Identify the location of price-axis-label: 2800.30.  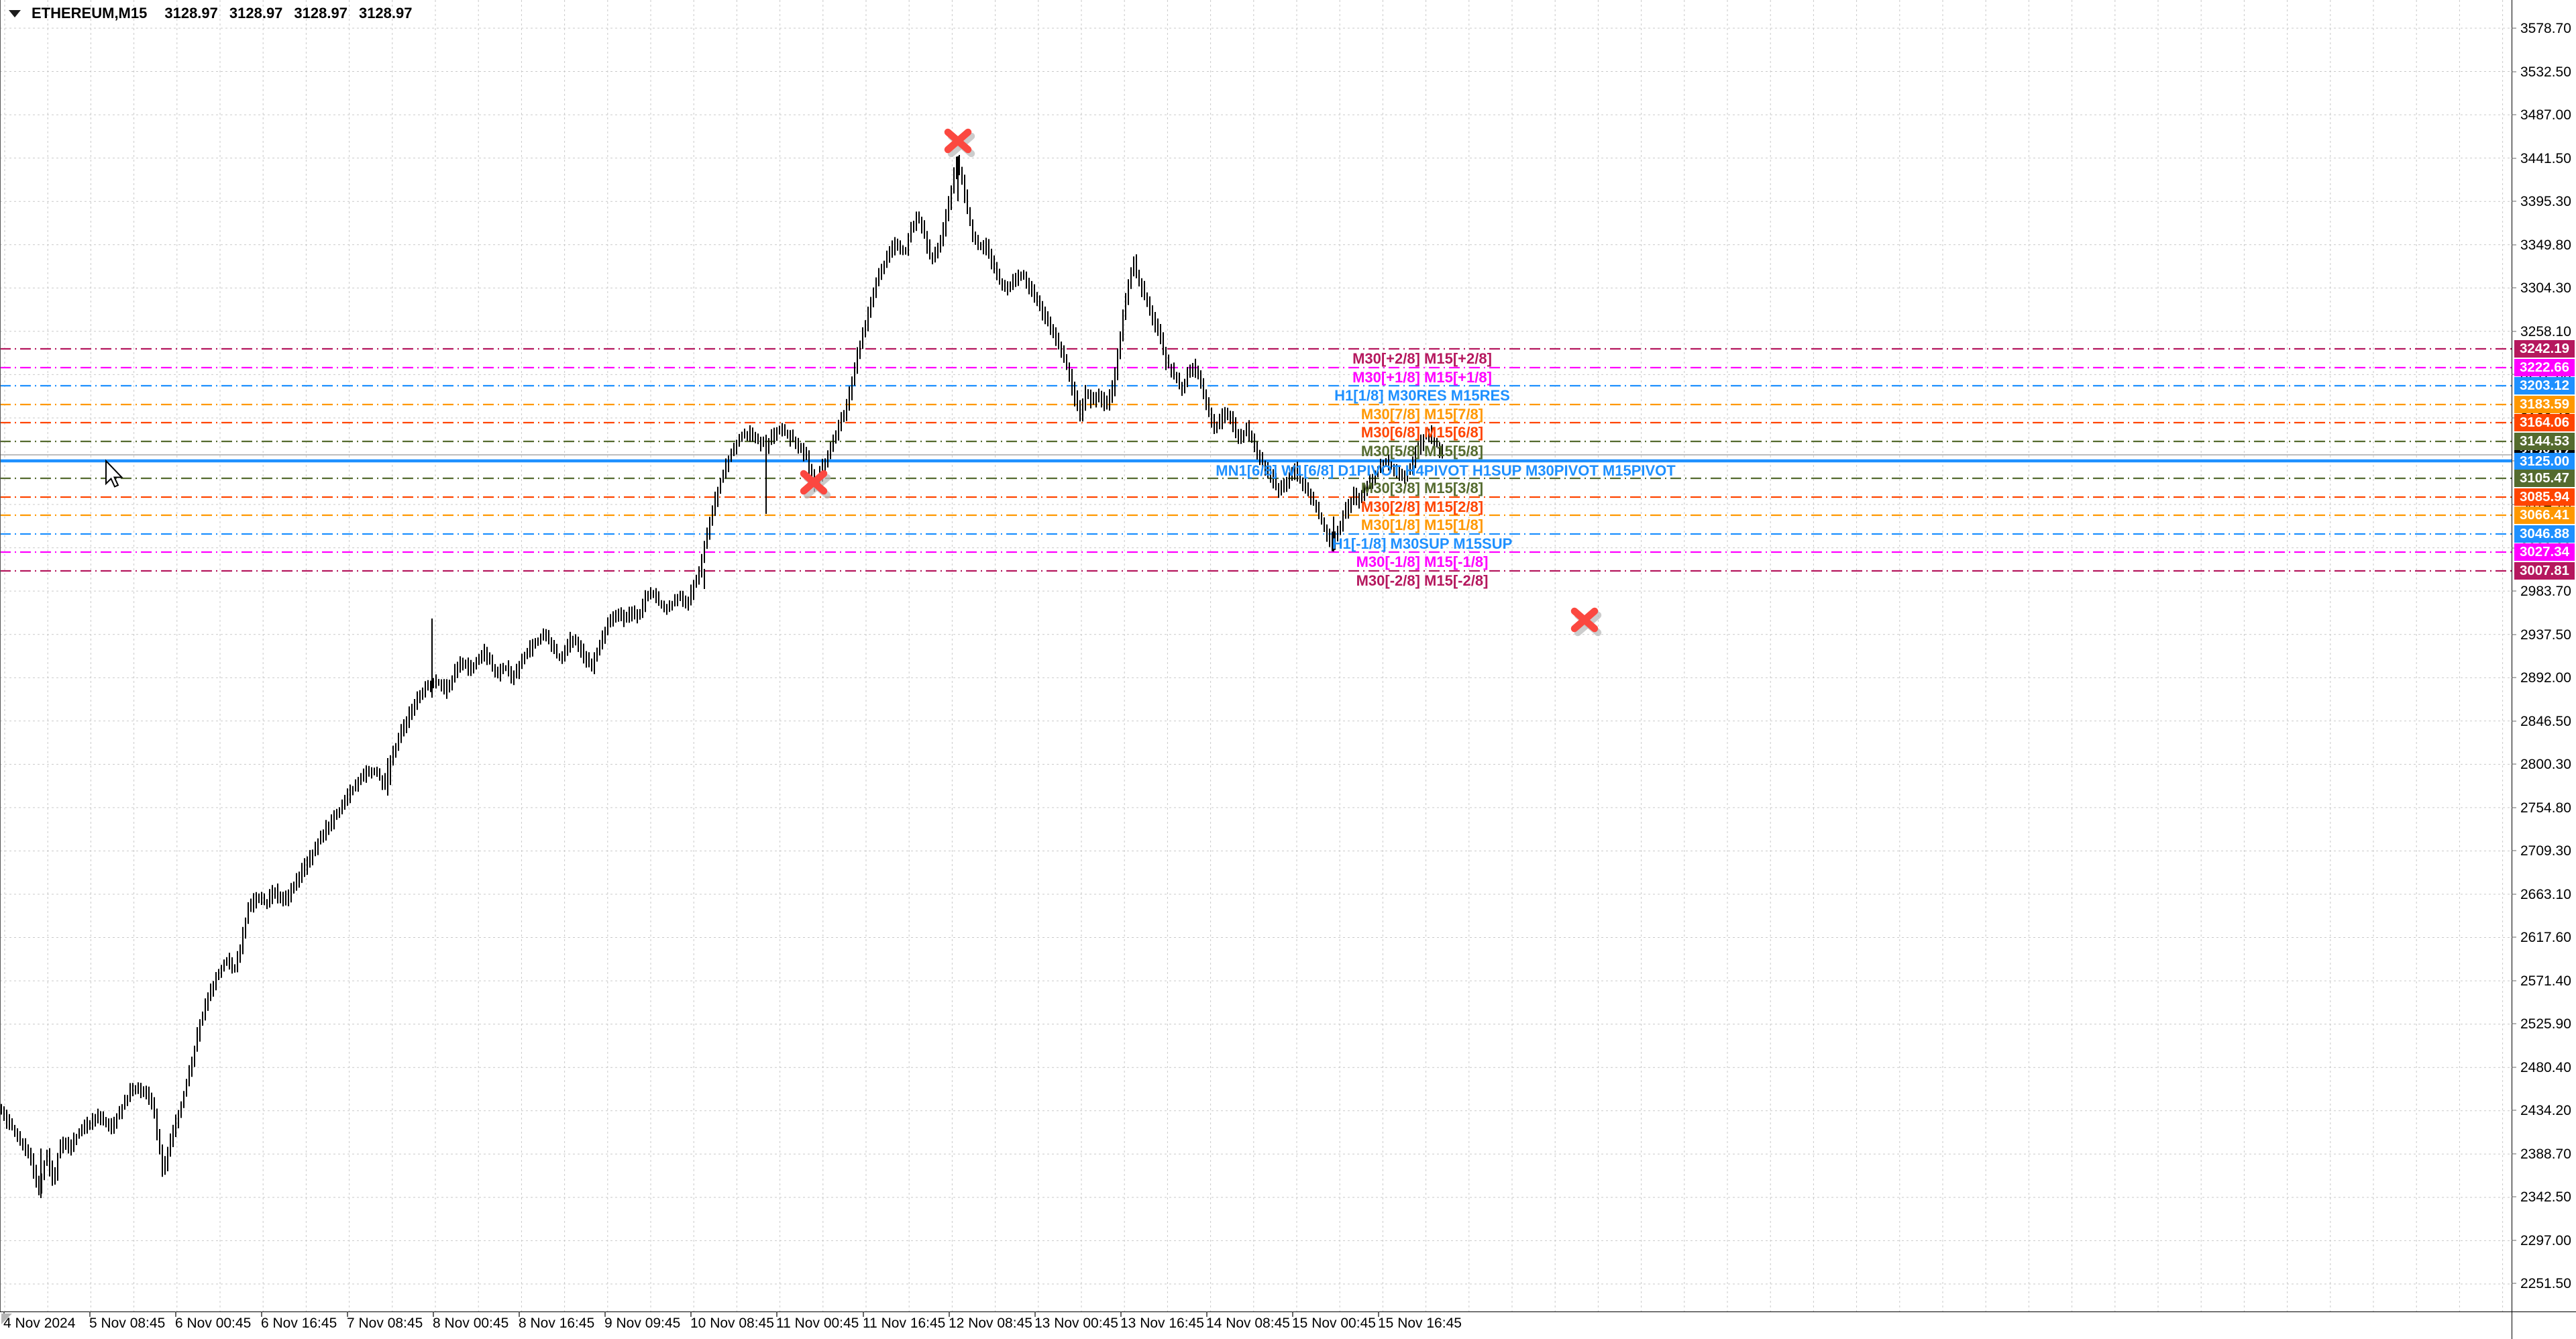
(2545, 764).